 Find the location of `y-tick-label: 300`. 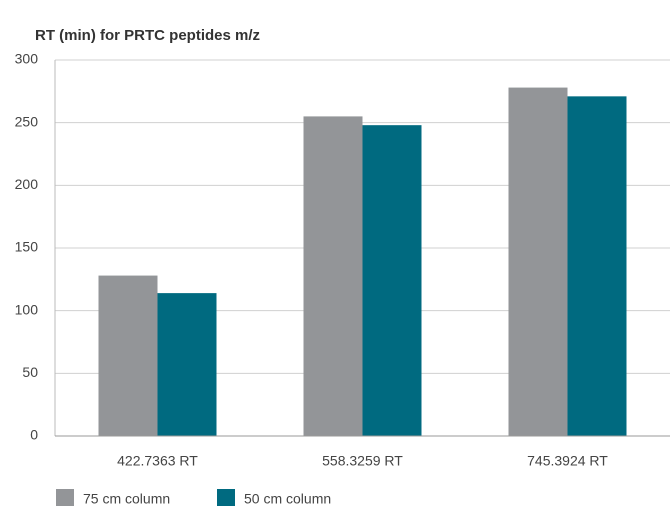

y-tick-label: 300 is located at coordinates (27, 59).